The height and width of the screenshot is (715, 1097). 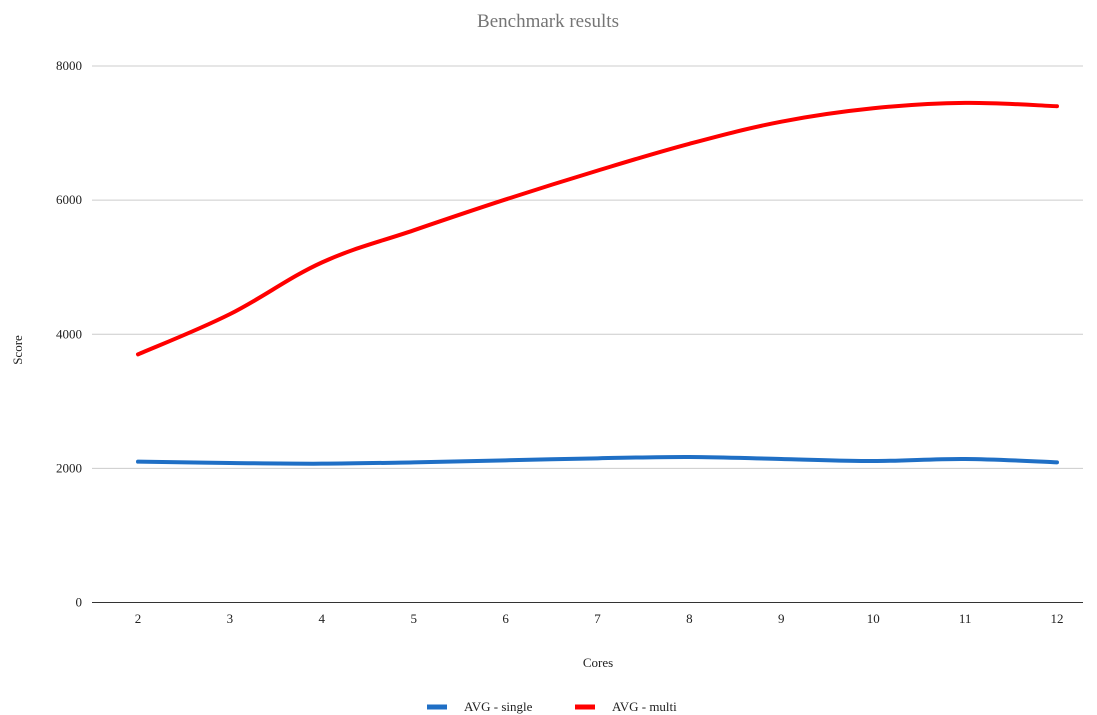 I want to click on x-tick-label: 6, so click(x=505, y=618).